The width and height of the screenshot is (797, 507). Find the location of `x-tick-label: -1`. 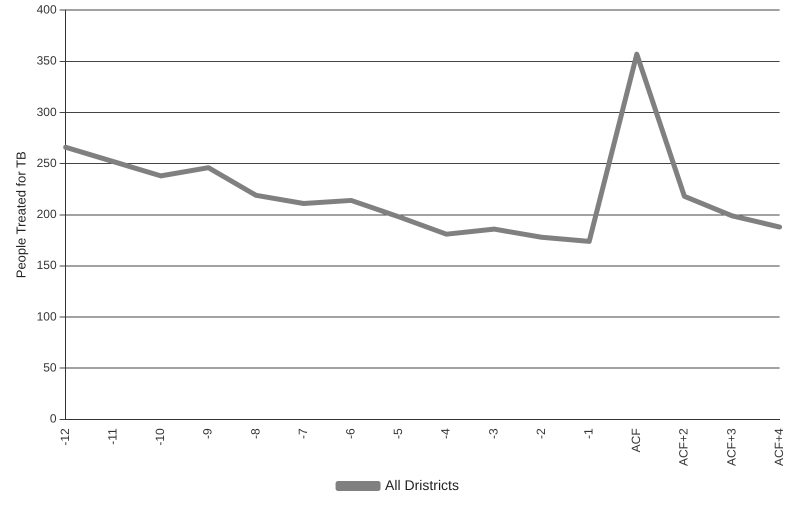

x-tick-label: -1 is located at coordinates (589, 433).